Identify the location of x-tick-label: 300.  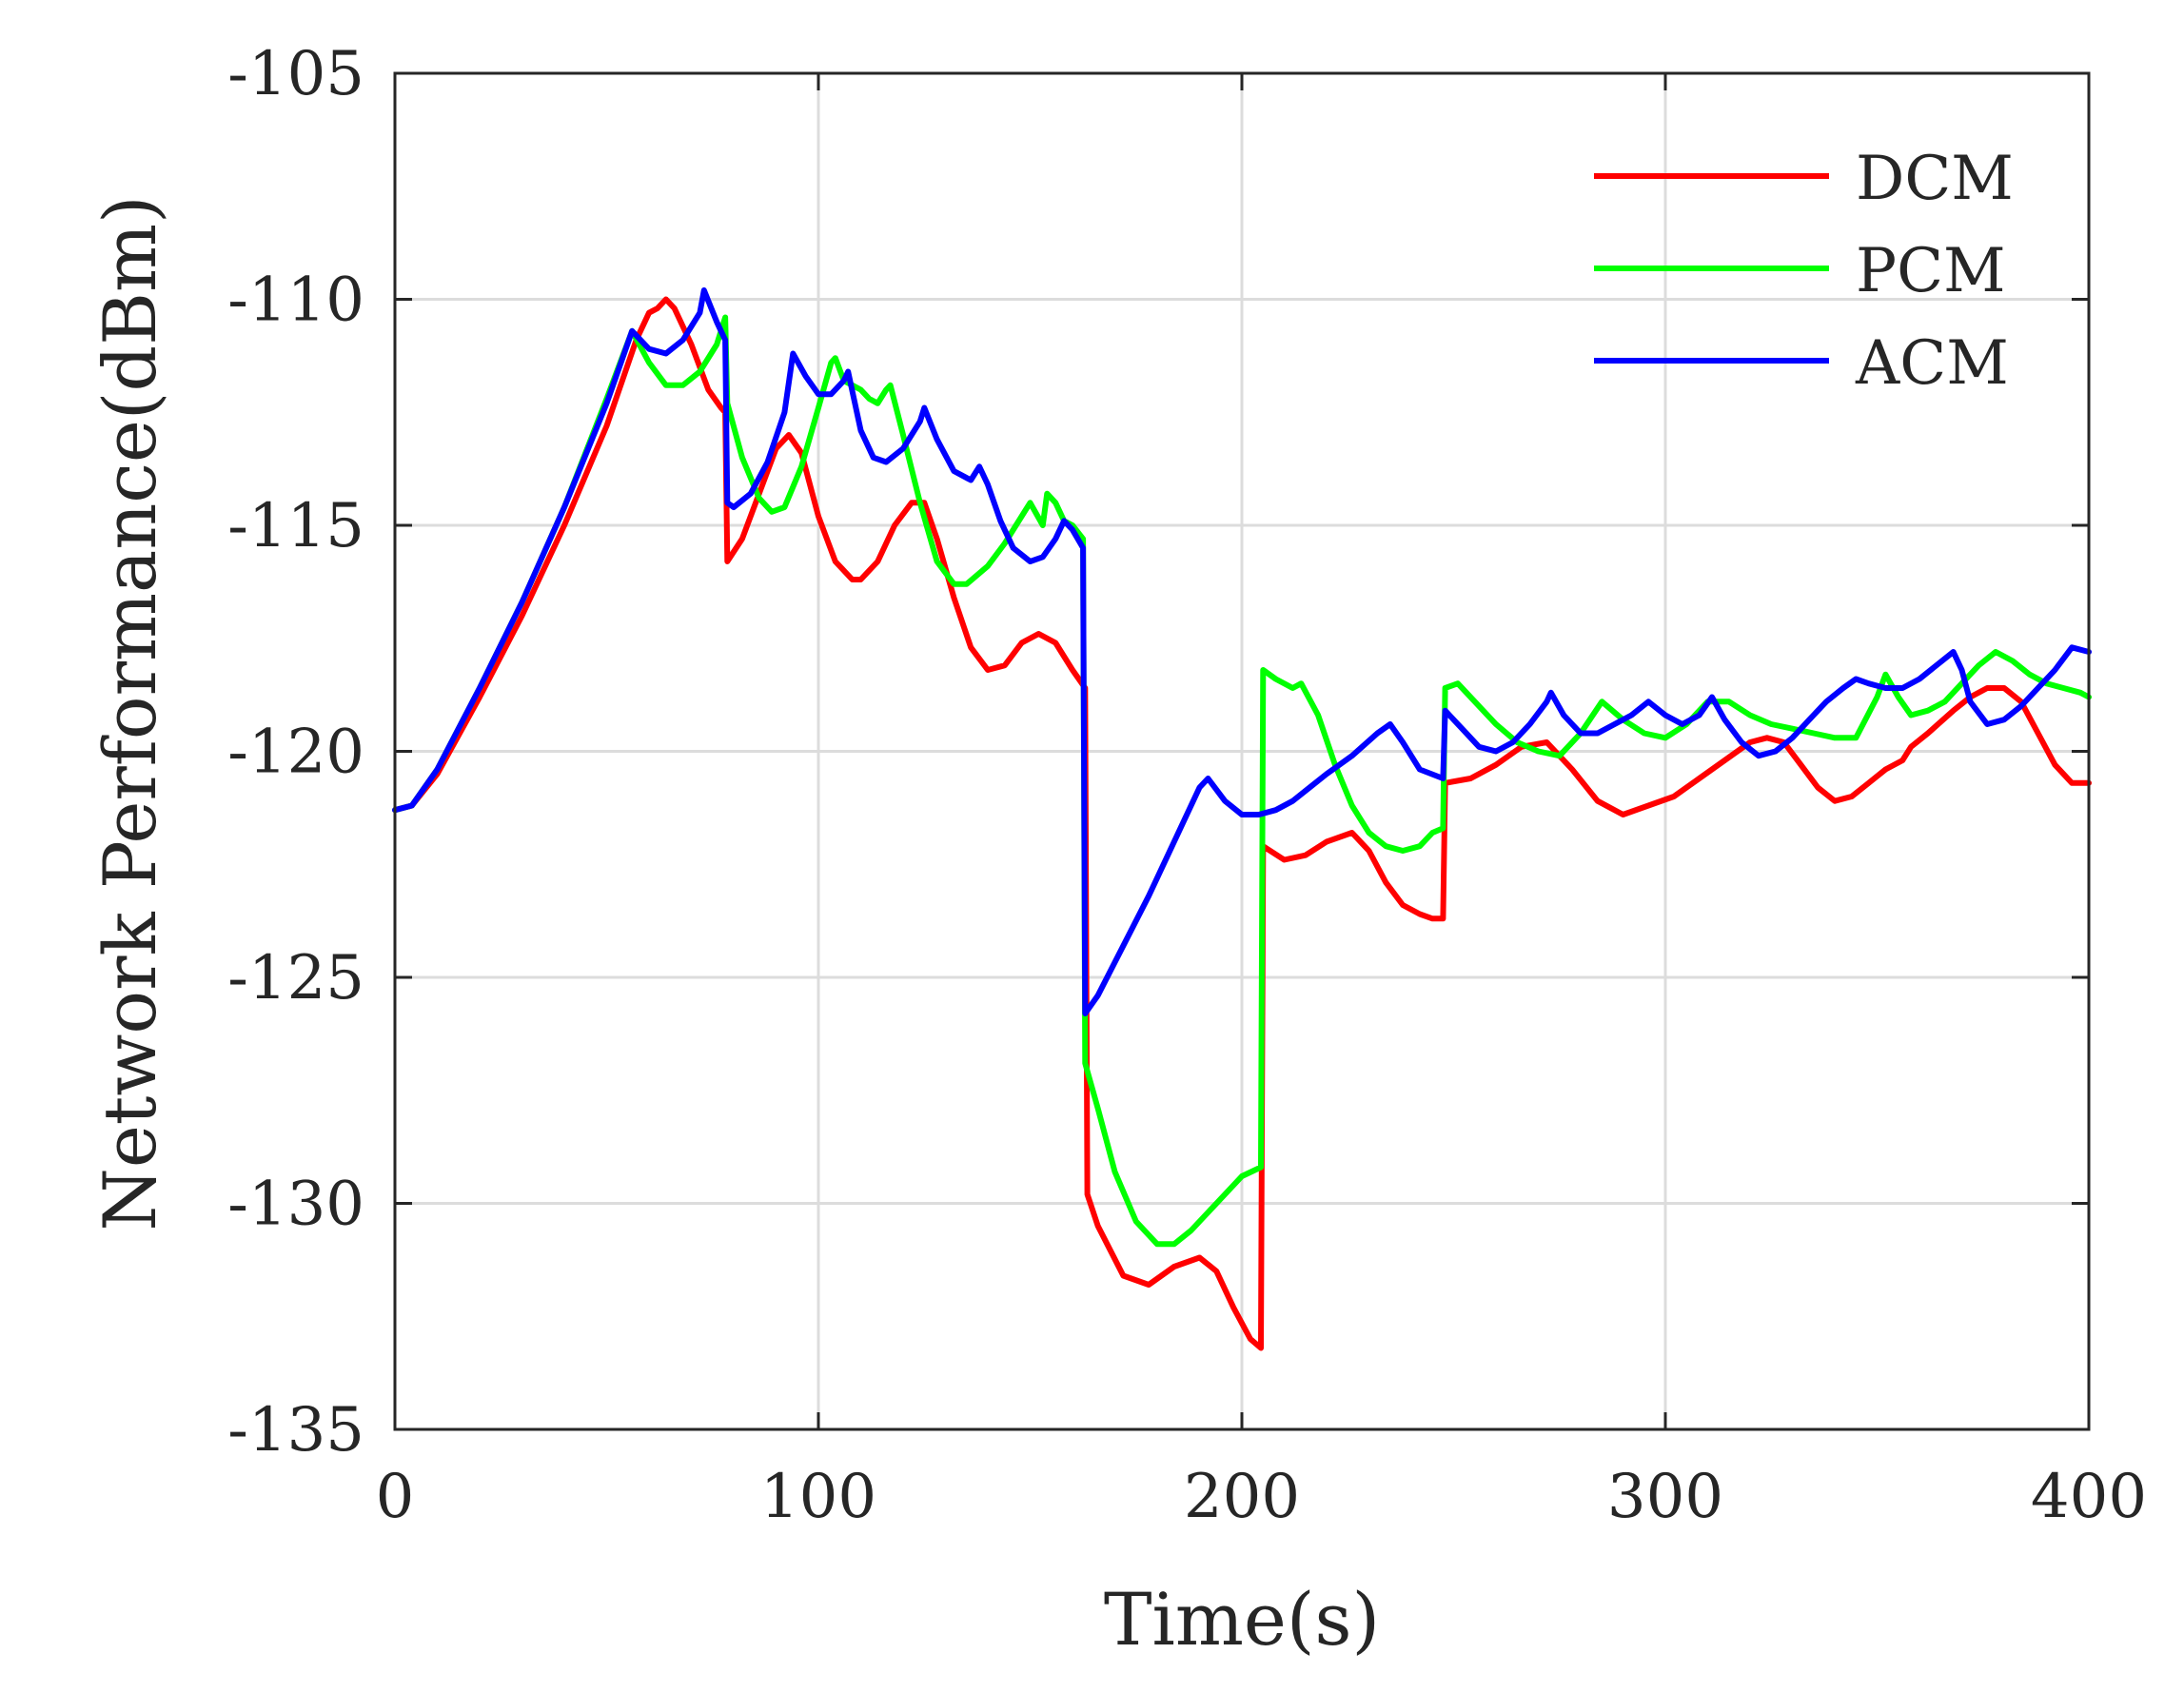
(1665, 1497).